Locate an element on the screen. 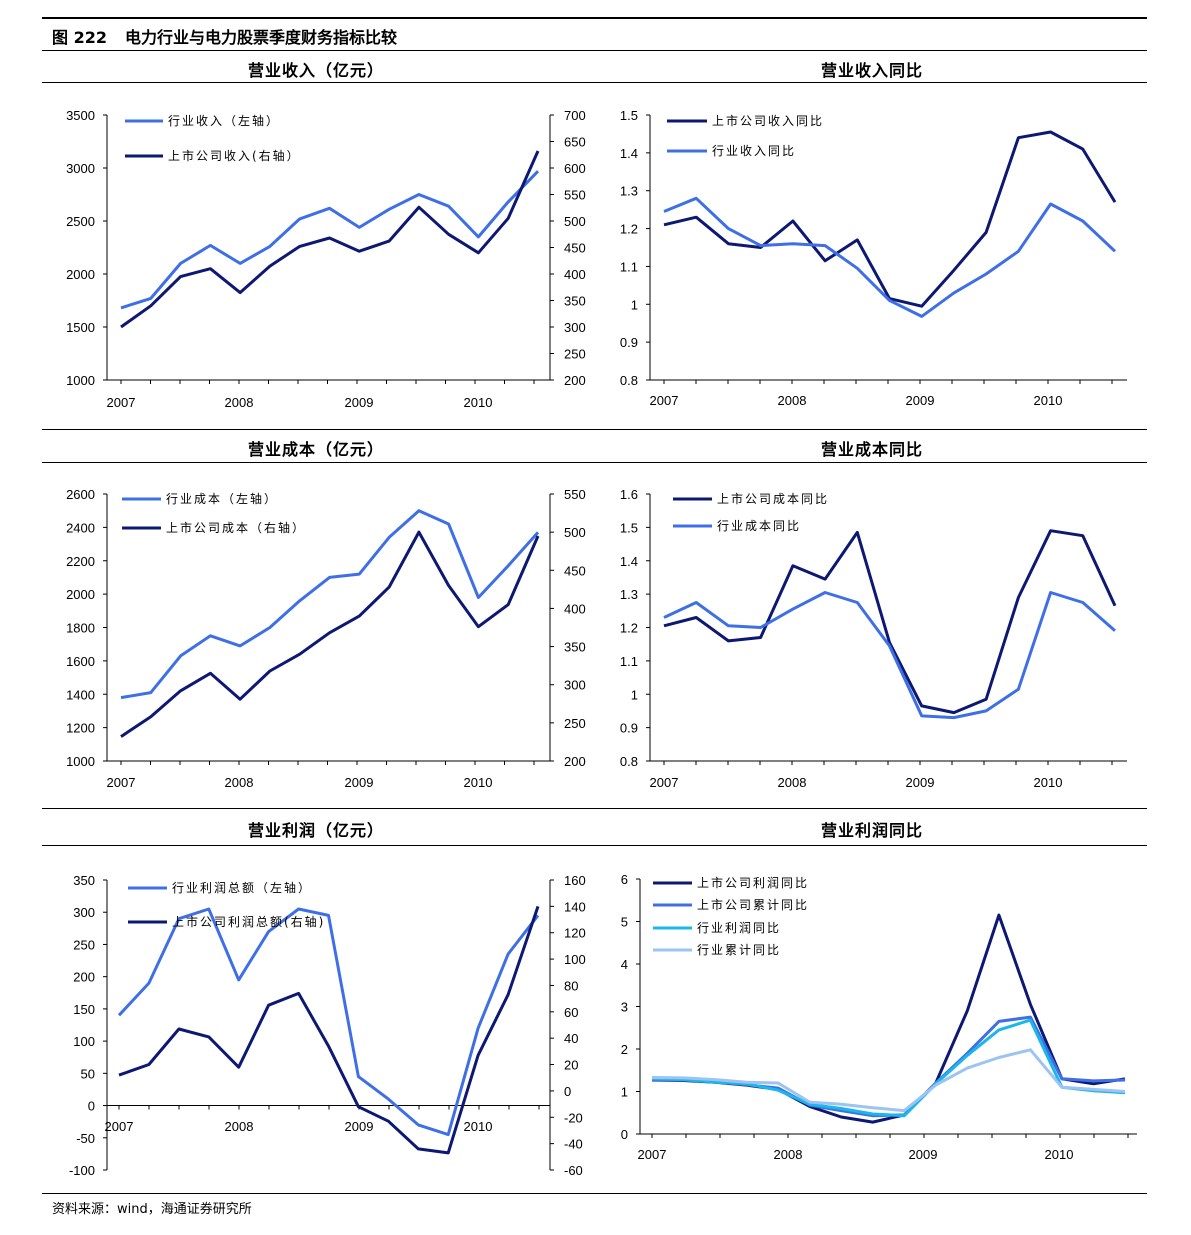  y-tick-label-right: -40 is located at coordinates (573, 1144).